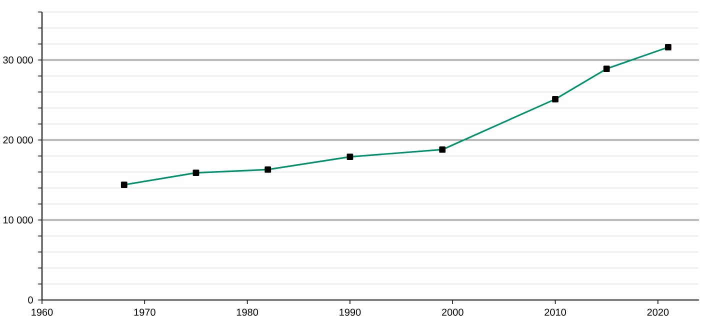 Image resolution: width=710 pixels, height=320 pixels. Describe the element at coordinates (350, 312) in the screenshot. I see `x-tick-label: 1990` at that location.